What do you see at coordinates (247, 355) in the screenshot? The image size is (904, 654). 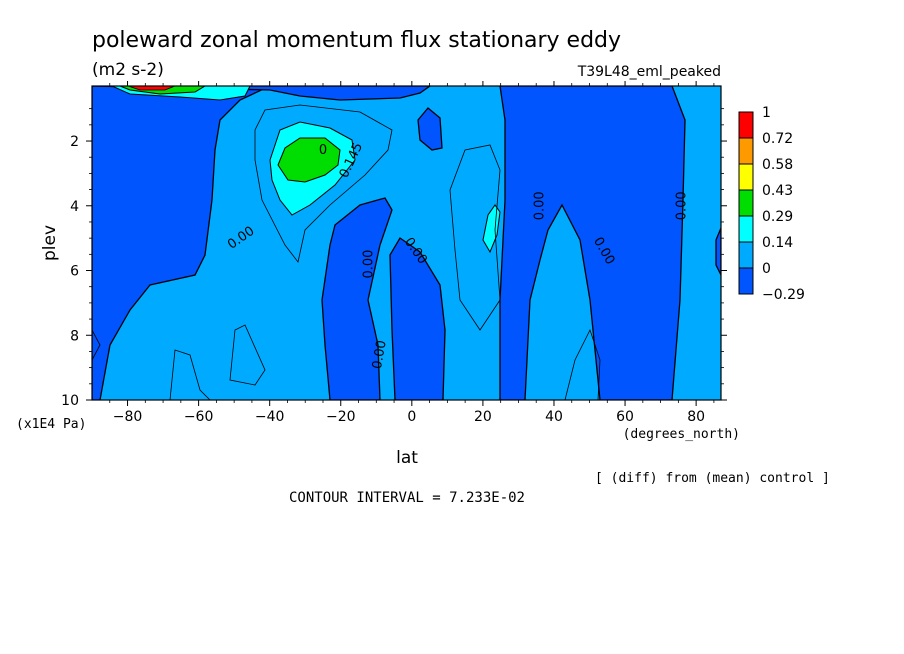 I see `contour-line-d` at bounding box center [247, 355].